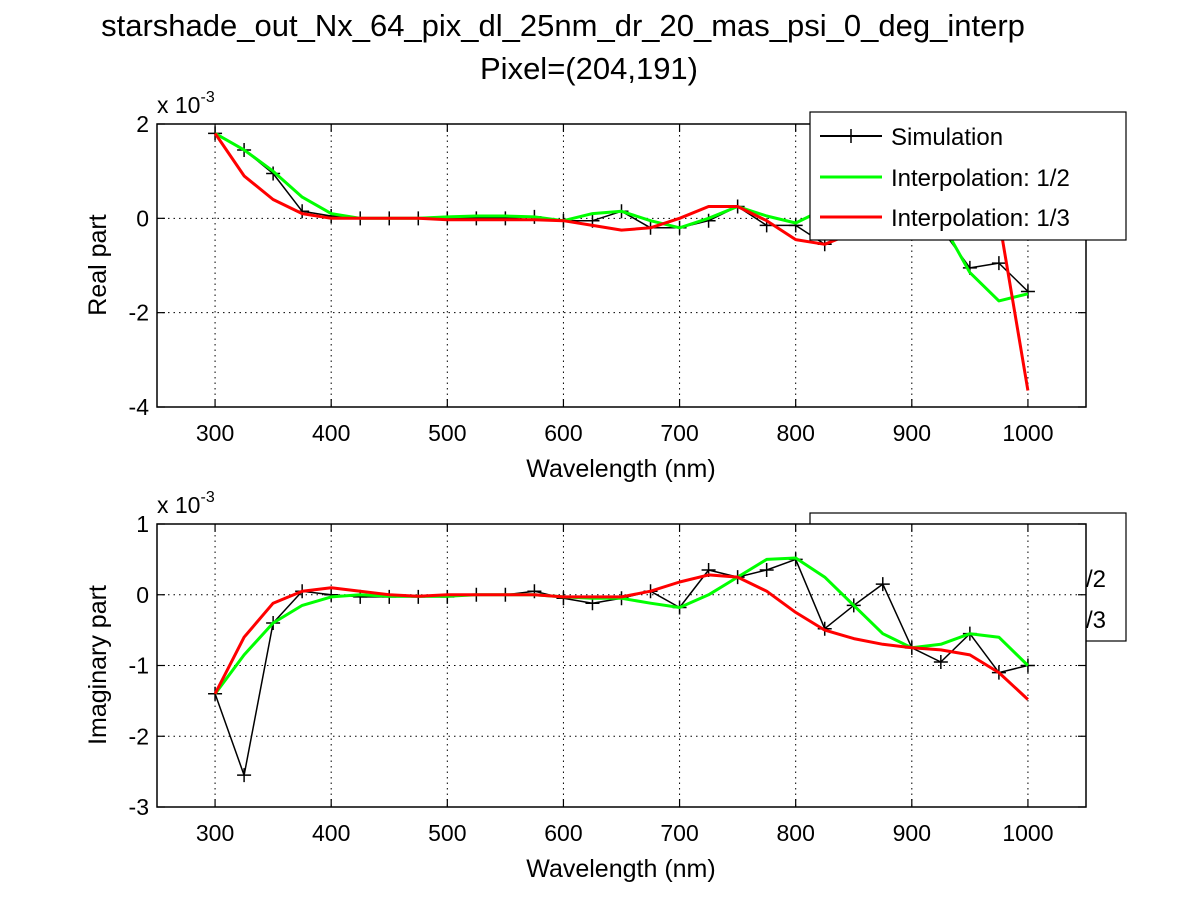  What do you see at coordinates (851, 136) in the screenshot?
I see `legend-marker-simulation` at bounding box center [851, 136].